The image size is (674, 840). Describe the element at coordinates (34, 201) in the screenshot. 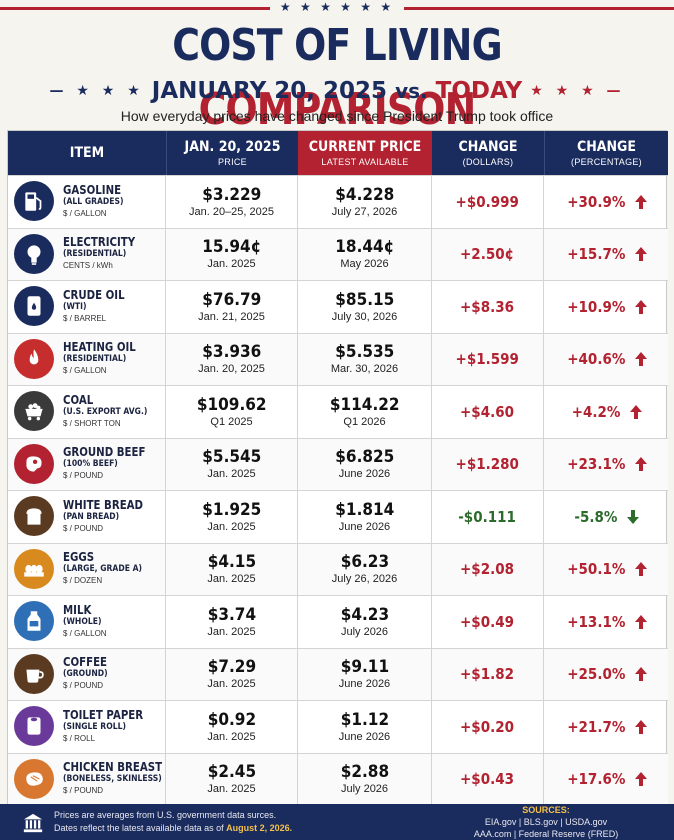

I see `gas-pump-icon` at that location.